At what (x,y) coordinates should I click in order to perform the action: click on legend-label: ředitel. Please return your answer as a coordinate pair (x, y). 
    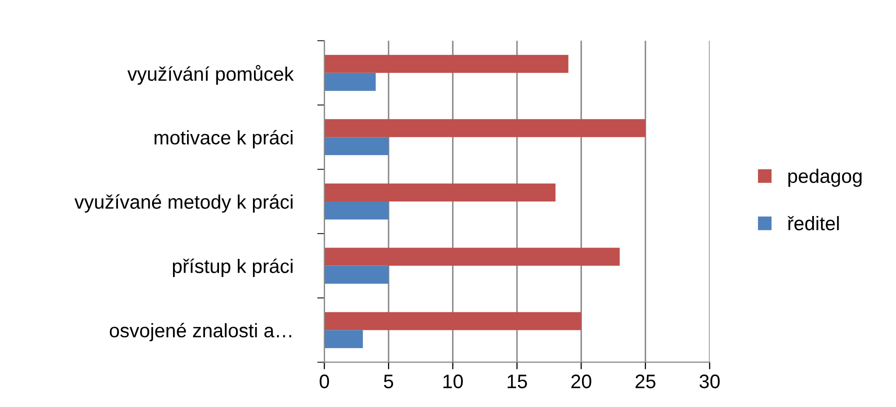
    Looking at the image, I should click on (813, 223).